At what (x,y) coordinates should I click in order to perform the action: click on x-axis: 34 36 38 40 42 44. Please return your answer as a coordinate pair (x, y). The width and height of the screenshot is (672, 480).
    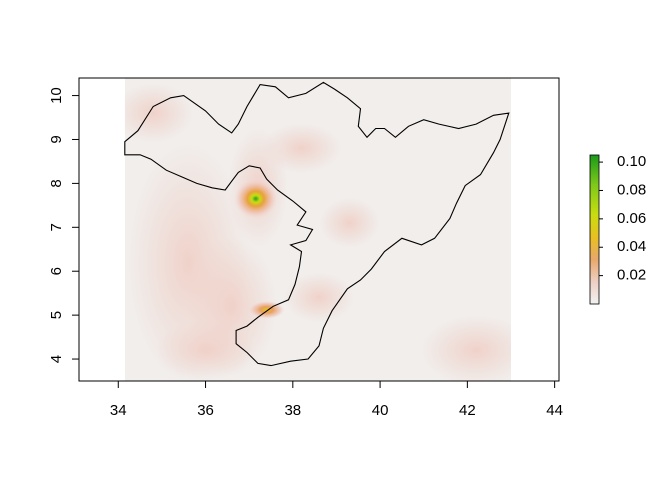
    Looking at the image, I should click on (336, 399).